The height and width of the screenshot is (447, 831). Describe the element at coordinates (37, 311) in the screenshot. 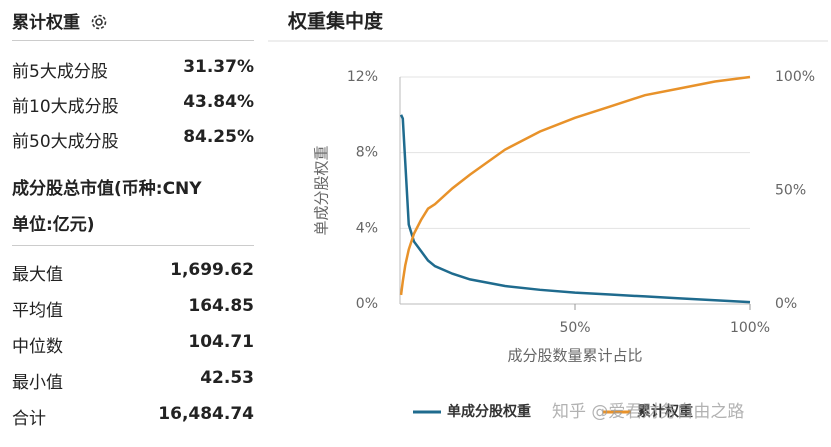

I see `row-label: 平均值` at that location.